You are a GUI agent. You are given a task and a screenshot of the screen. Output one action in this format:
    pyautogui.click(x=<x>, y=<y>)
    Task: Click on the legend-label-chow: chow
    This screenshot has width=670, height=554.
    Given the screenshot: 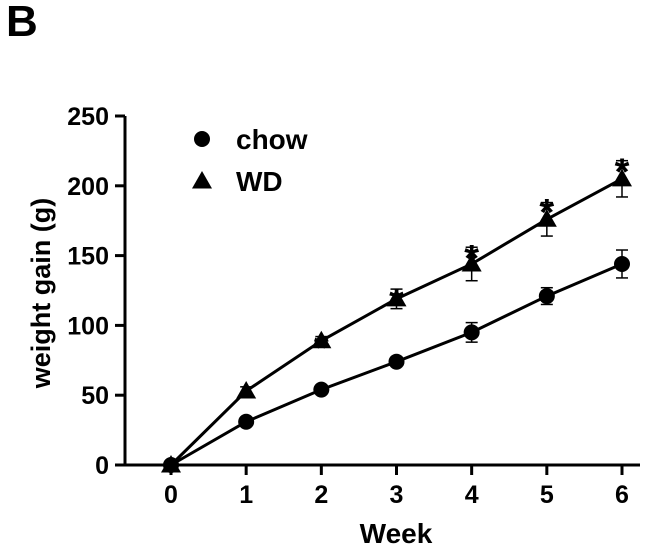 What is the action you would take?
    pyautogui.click(x=272, y=139)
    